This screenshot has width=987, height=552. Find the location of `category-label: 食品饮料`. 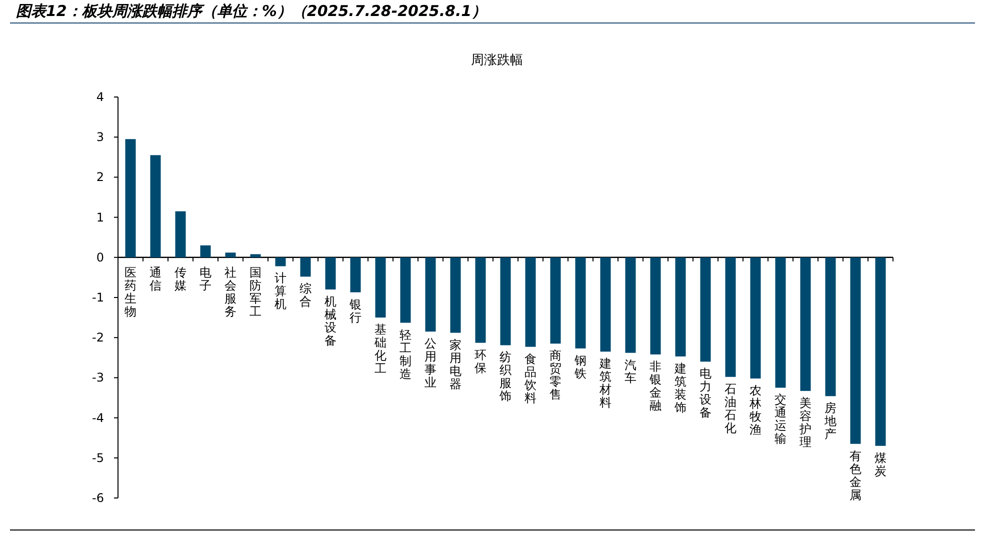

category-label: 食品饮料 is located at coordinates (530, 378).